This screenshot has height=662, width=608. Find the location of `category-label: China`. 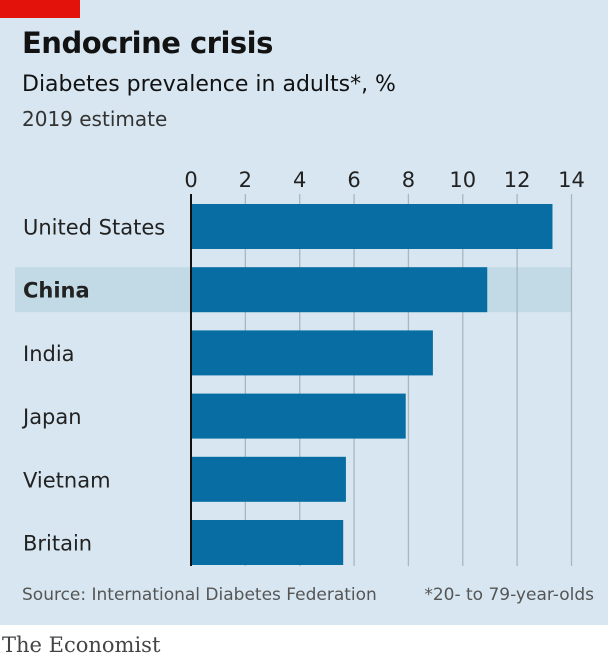

category-label: China is located at coordinates (56, 291).